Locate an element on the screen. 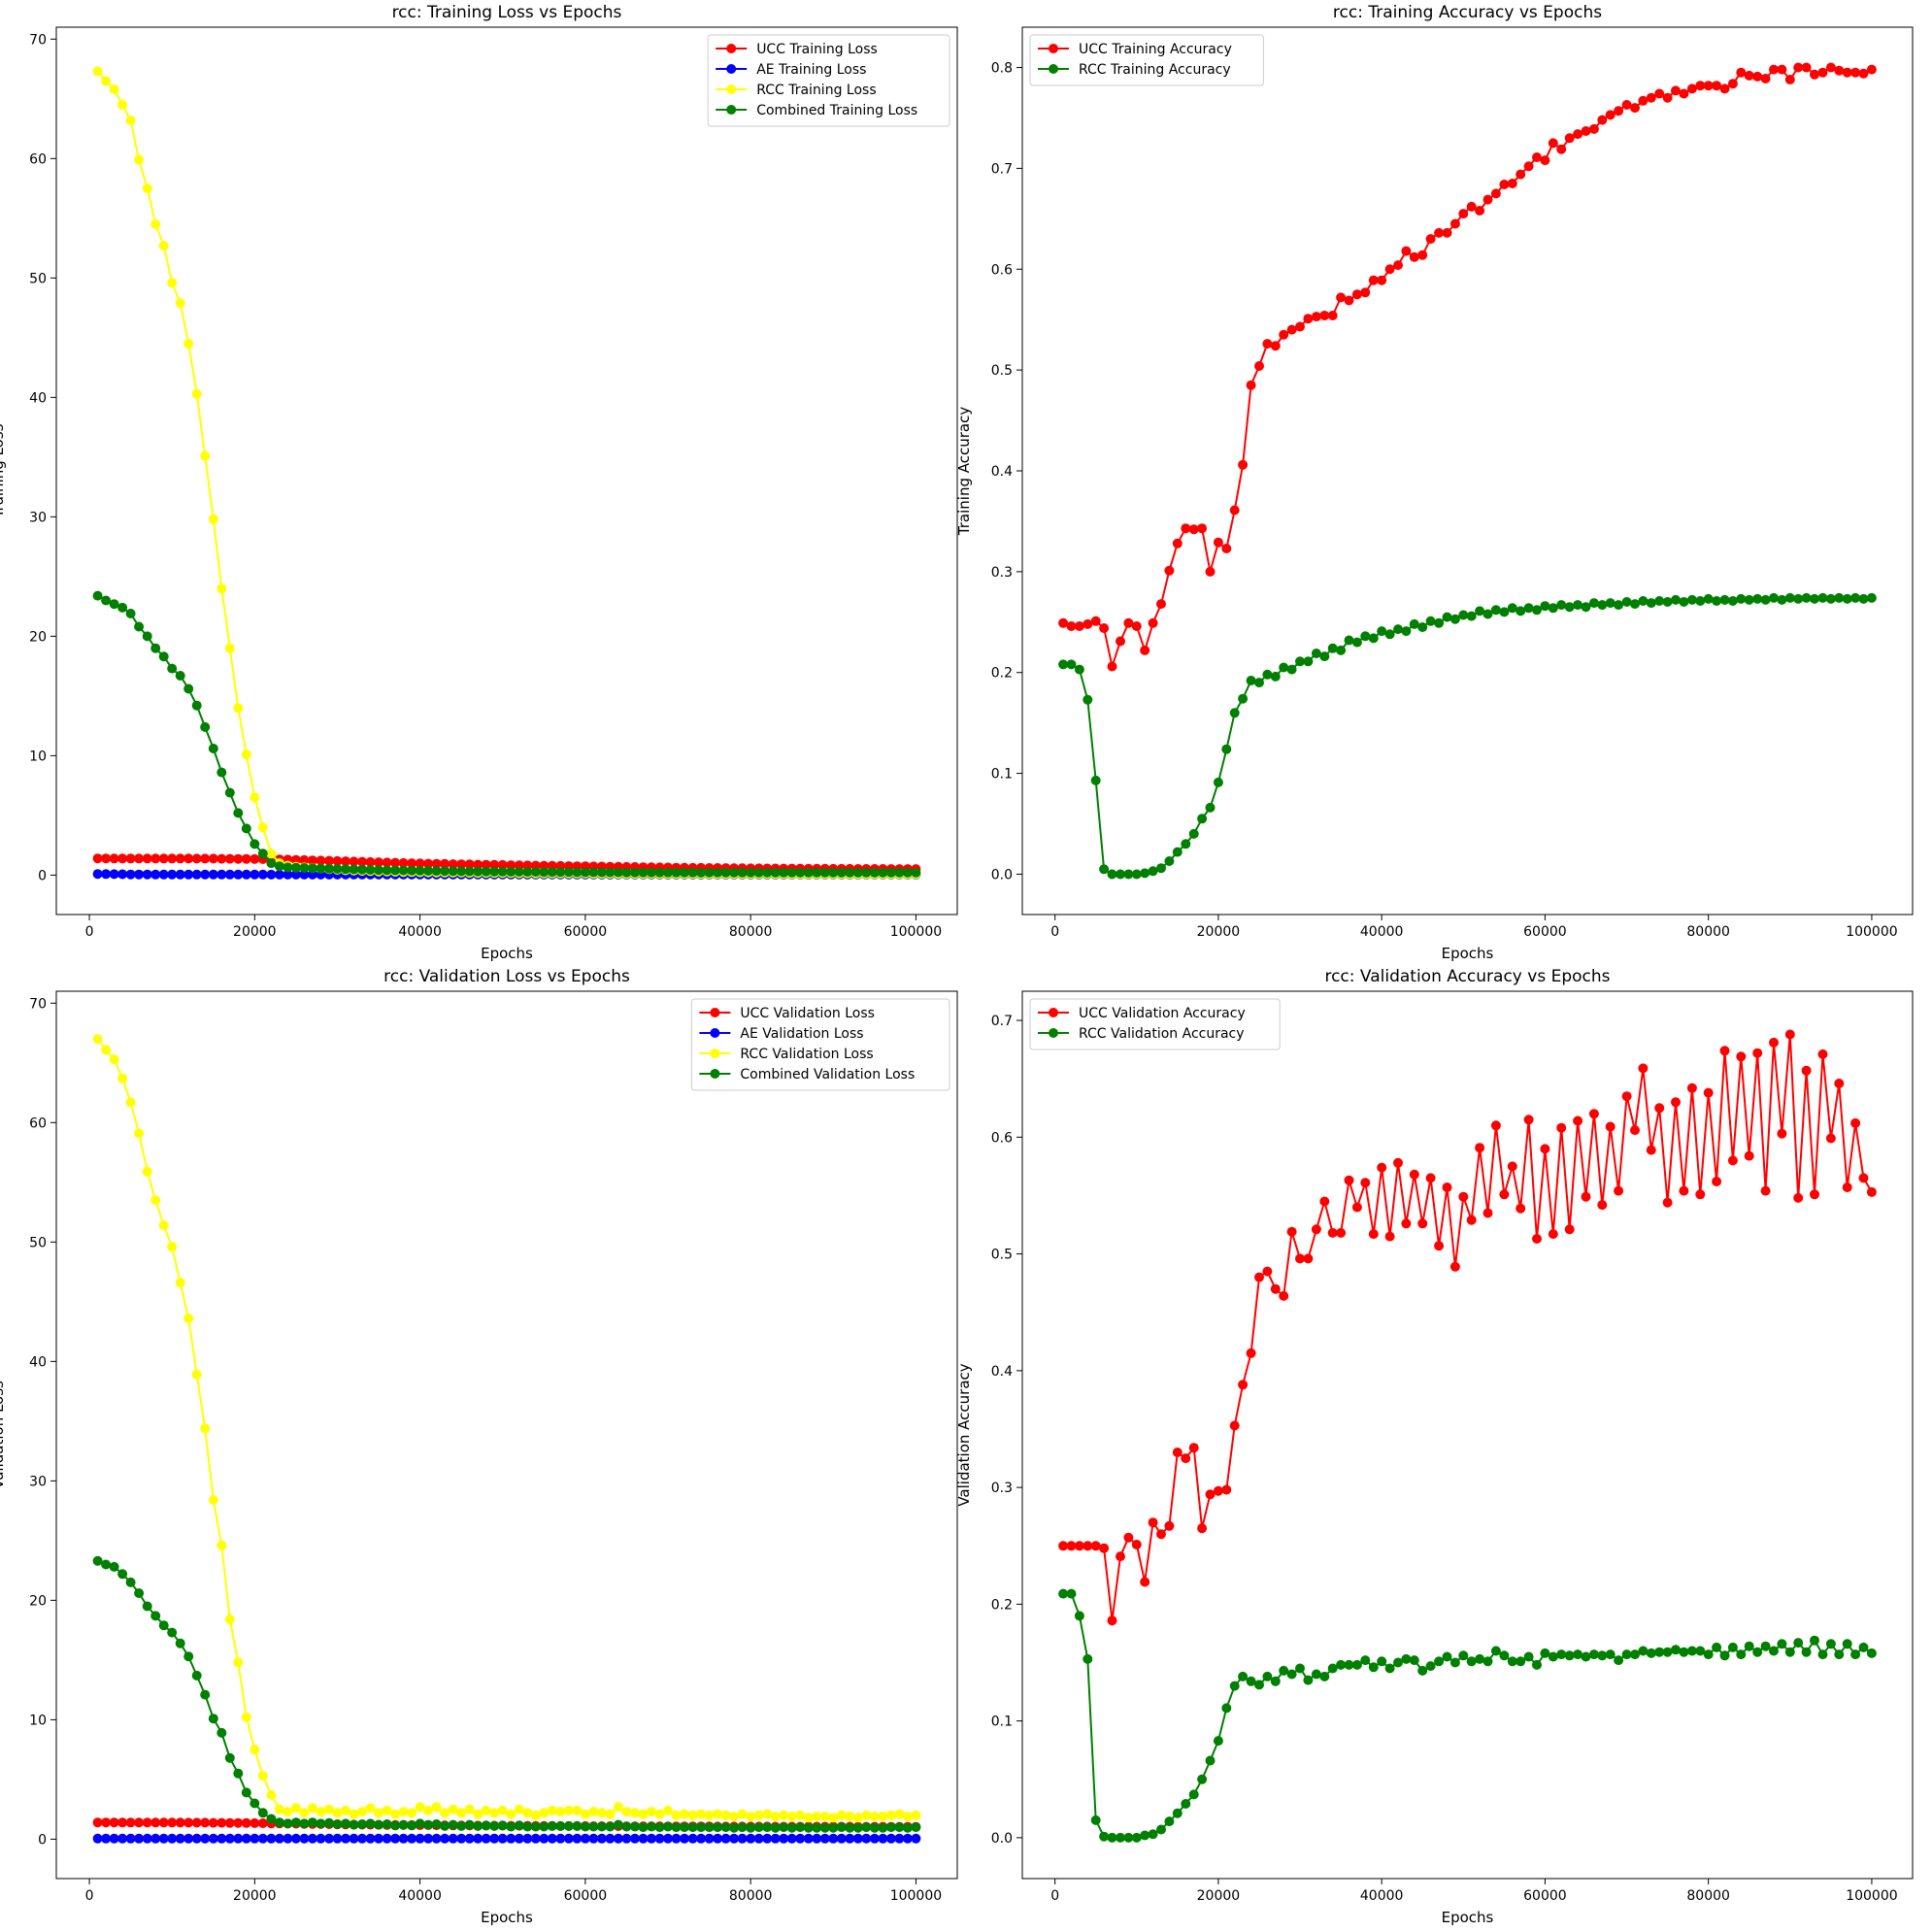 The height and width of the screenshot is (1931, 1932). chart-title: rcc: Training Accuracy vs Epochs is located at coordinates (1467, 13).